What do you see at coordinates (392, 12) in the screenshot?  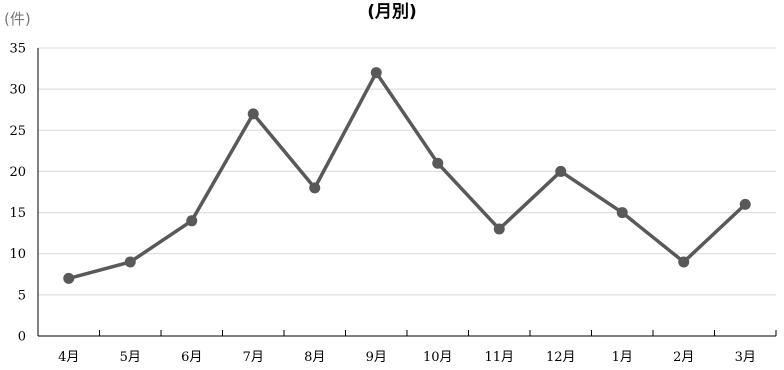 I see `chart-title: (月別)` at bounding box center [392, 12].